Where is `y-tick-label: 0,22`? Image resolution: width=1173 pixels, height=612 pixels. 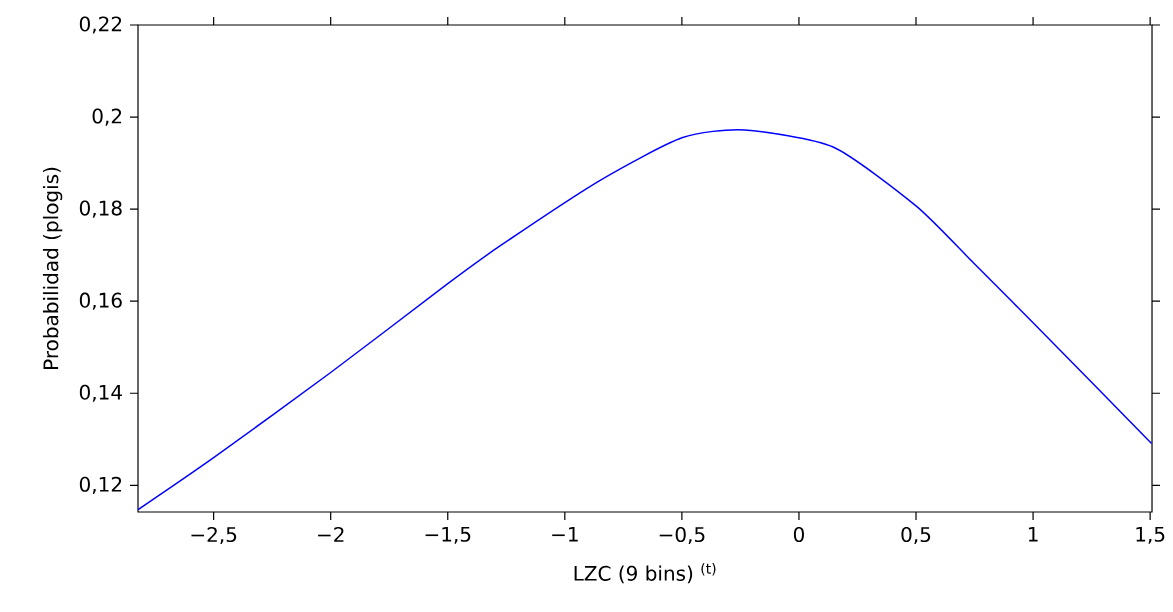
y-tick-label: 0,22 is located at coordinates (100, 25).